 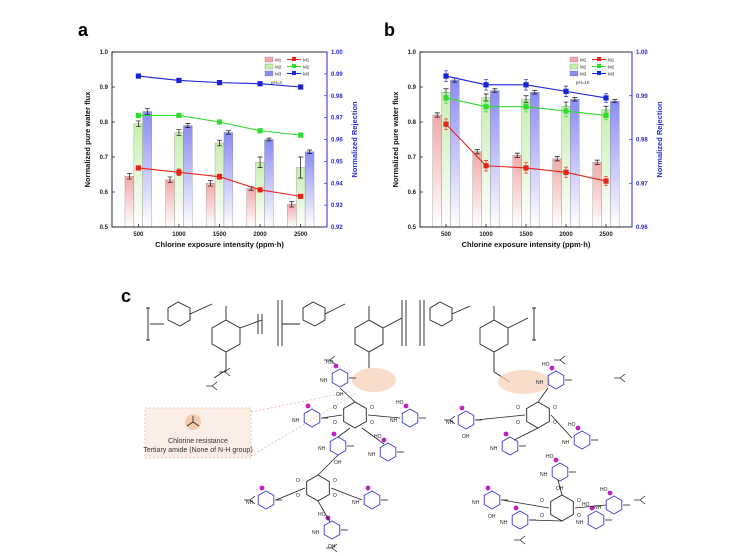 I want to click on tertiary-amide-highlight, so click(x=374, y=380).